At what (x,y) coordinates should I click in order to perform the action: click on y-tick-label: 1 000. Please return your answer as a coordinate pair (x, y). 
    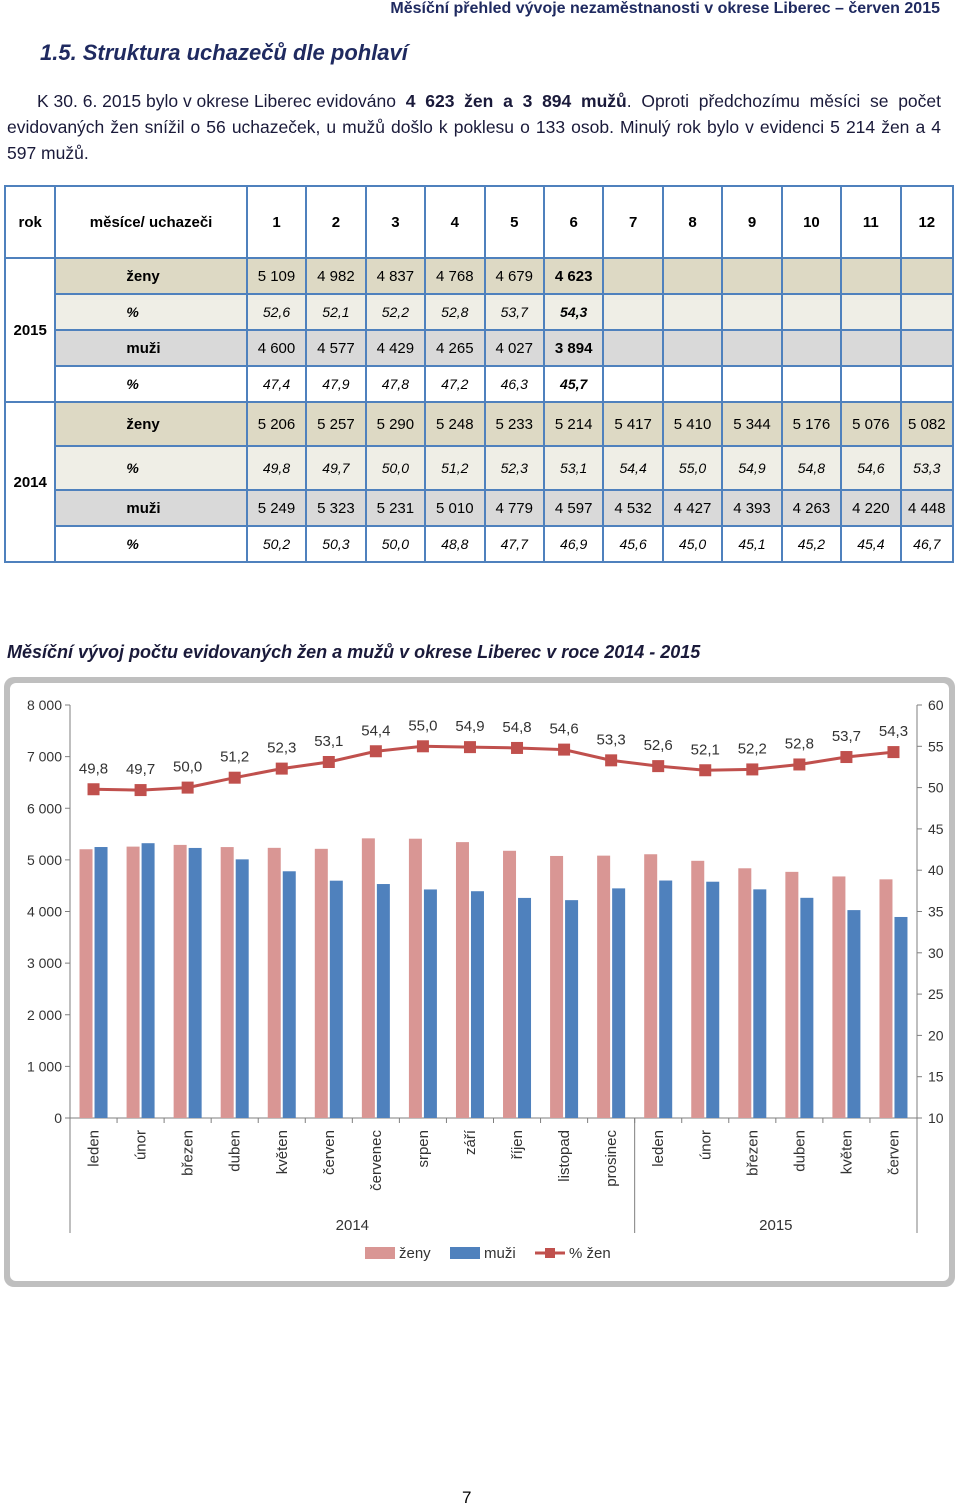
    Looking at the image, I should click on (44, 1066).